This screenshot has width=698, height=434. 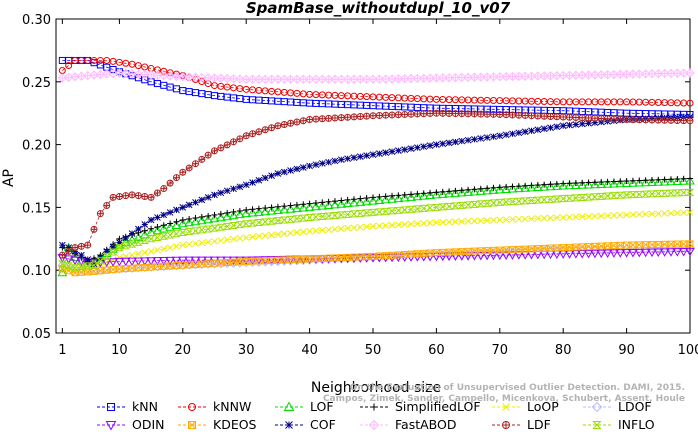 What do you see at coordinates (62, 350) in the screenshot?
I see `x-tick-label: 1` at bounding box center [62, 350].